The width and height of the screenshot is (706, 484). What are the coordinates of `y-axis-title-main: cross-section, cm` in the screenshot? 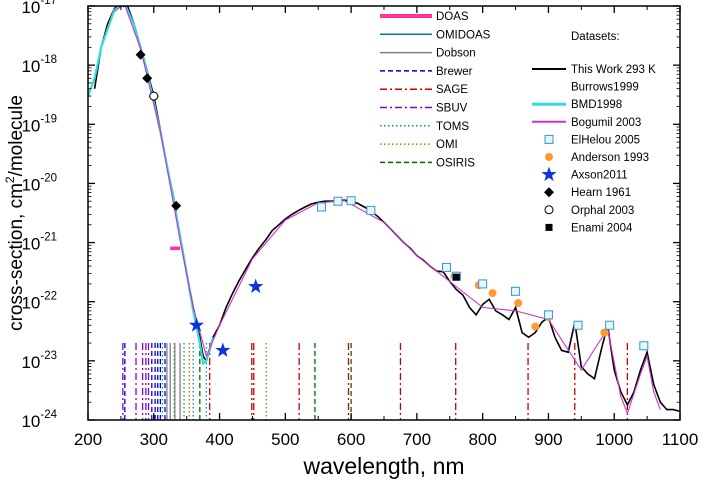 It's located at (16, 257).